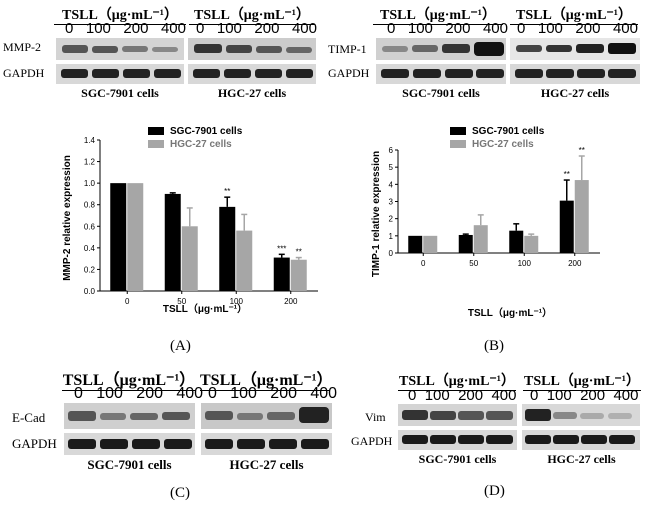  Describe the element at coordinates (90, 205) in the screenshot. I see `chart-mmp2-ytick-label: 0.8` at that location.